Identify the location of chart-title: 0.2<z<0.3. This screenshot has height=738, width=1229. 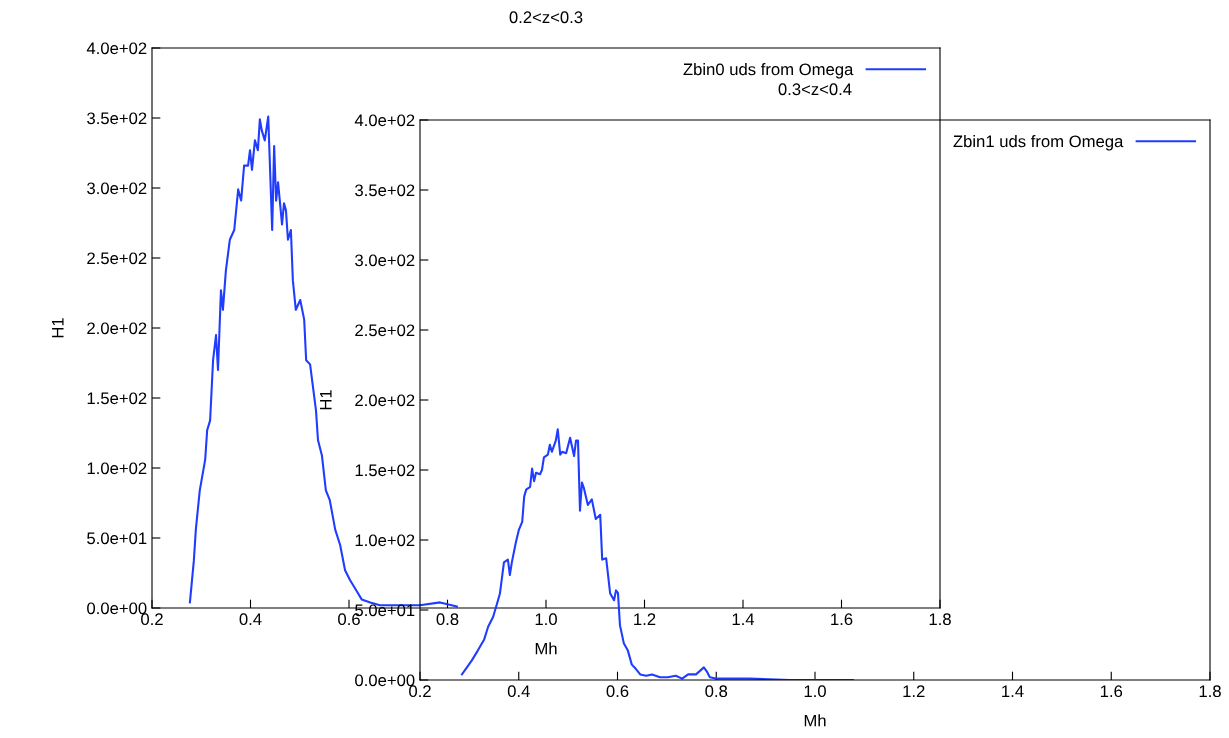
(546, 17).